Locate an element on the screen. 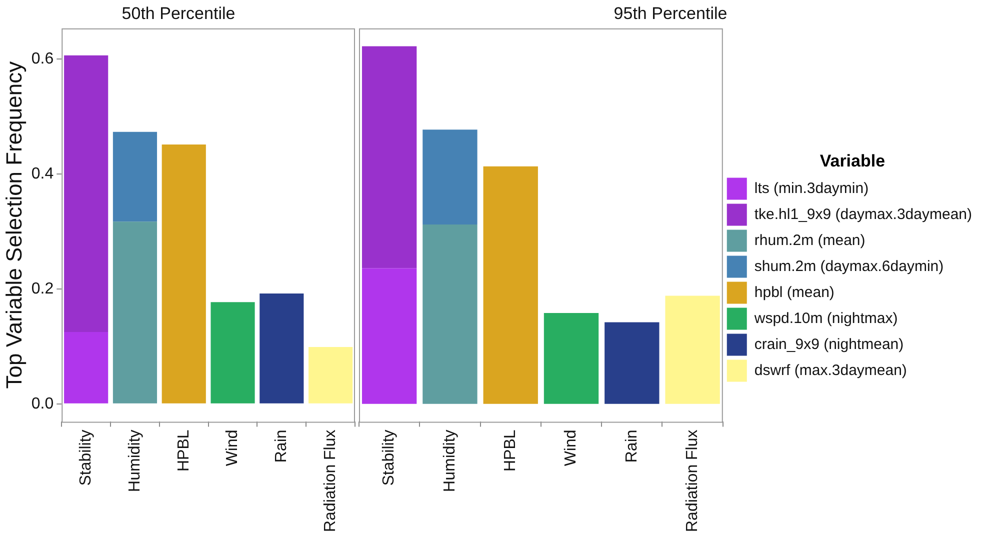 The image size is (992, 539). legend-label: dswrf (max.3daymean) is located at coordinates (830, 370).